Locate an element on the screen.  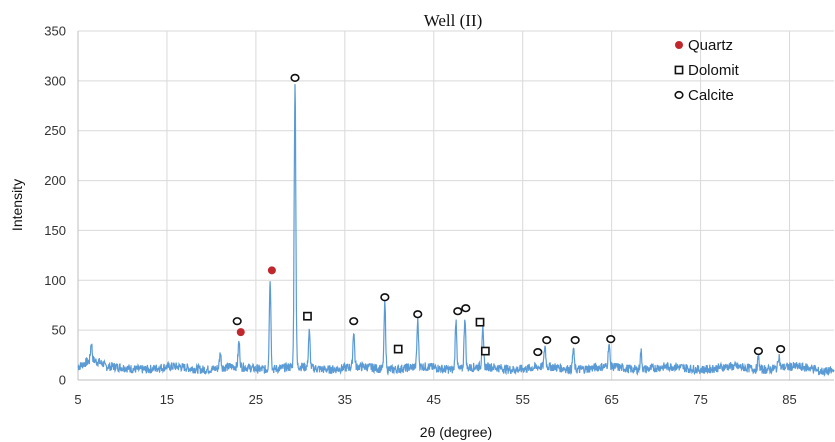
y-tick-label: 100 is located at coordinates (55, 280).